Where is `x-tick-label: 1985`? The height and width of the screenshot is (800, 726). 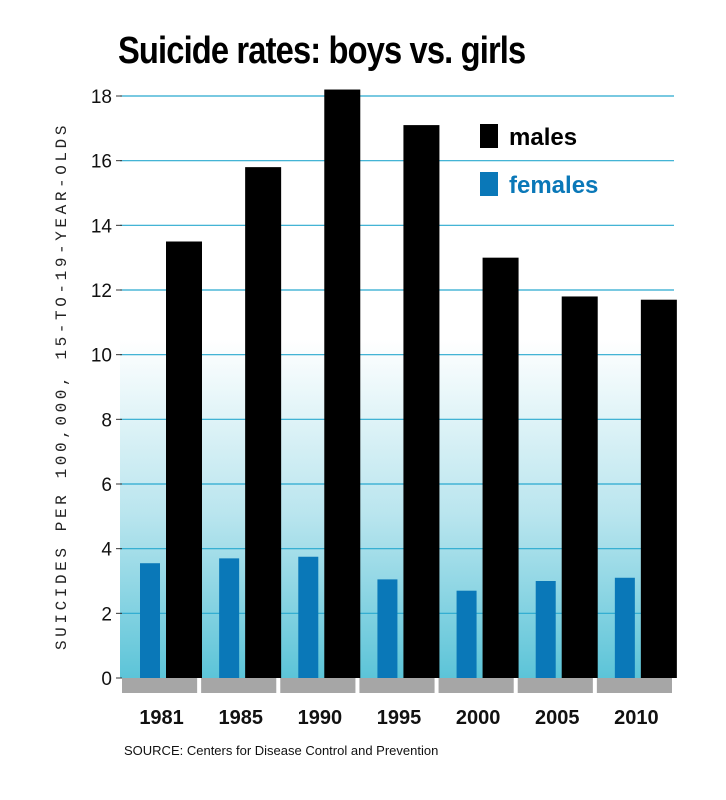 x-tick-label: 1985 is located at coordinates (240, 718).